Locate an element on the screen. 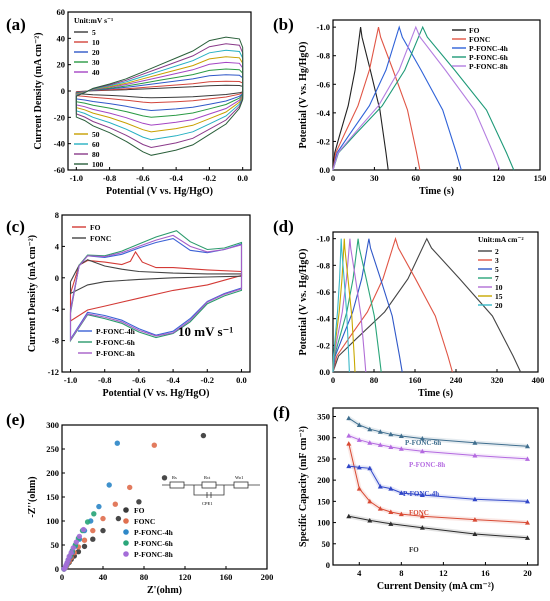 The height and width of the screenshot is (601, 550). legend-label: 20 is located at coordinates (499, 305).